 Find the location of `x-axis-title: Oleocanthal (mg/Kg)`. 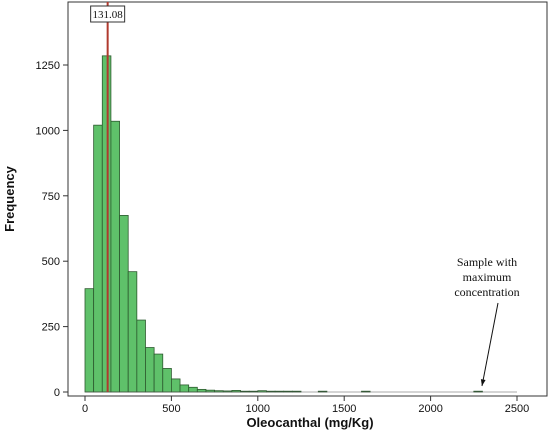

x-axis-title: Oleocanthal (mg/Kg) is located at coordinates (309, 422).